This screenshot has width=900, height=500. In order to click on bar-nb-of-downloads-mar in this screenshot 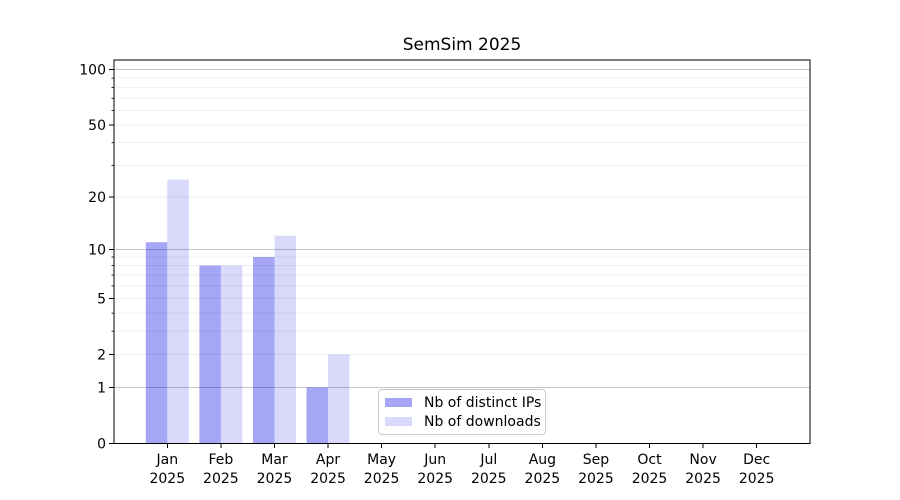, I will do `click(285, 339)`.